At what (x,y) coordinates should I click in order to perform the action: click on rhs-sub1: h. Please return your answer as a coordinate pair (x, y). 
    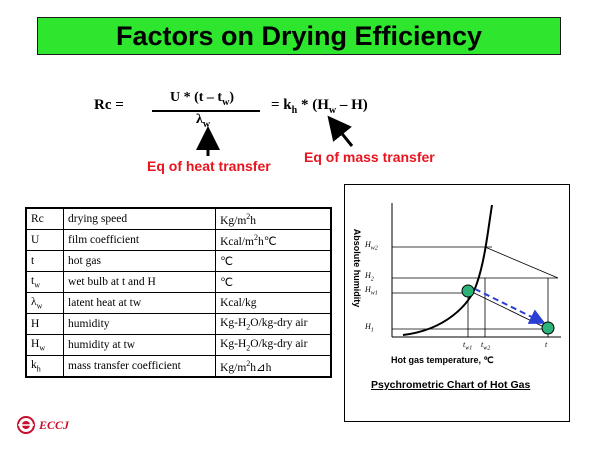
    Looking at the image, I should click on (294, 110).